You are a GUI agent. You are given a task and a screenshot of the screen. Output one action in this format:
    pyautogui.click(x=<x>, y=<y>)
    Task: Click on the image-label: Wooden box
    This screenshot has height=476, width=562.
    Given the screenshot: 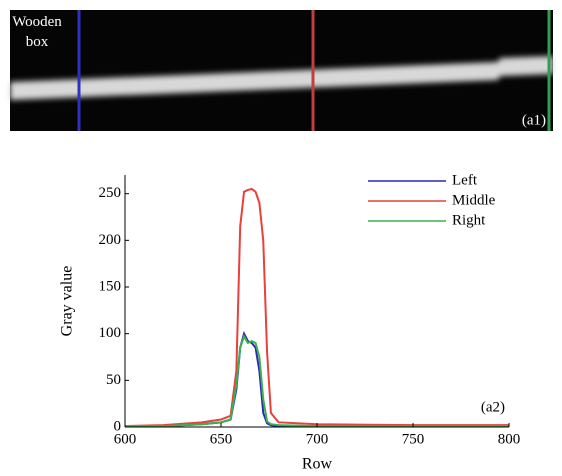 What is the action you would take?
    pyautogui.click(x=37, y=32)
    